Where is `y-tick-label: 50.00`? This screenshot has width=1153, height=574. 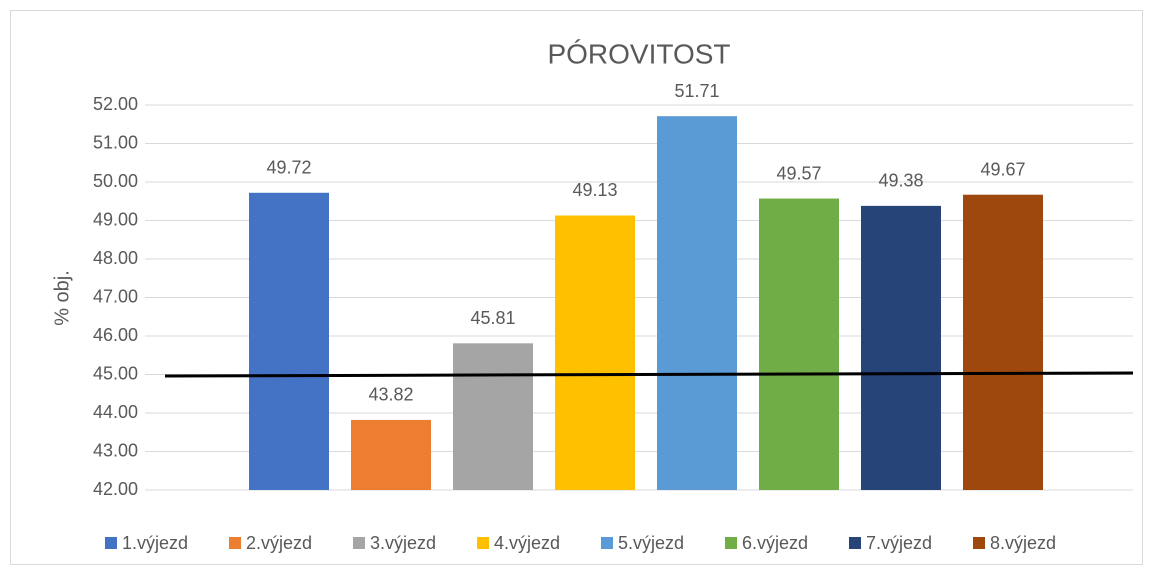 y-tick-label: 50.00 is located at coordinates (115, 181).